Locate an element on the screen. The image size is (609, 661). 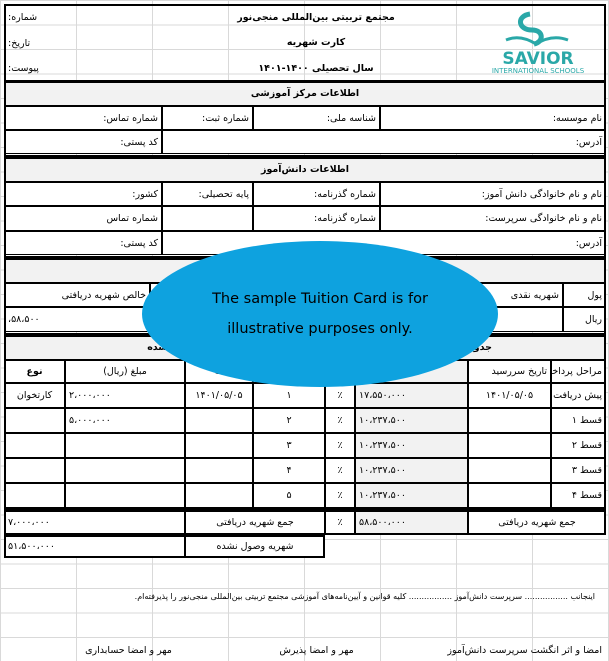
watermark-line-2: illustrative purposes only. is located at coordinates (320, 329).